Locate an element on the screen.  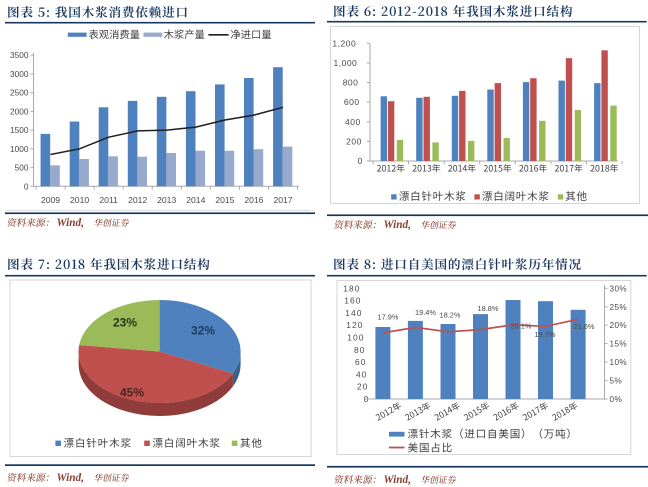
svg-text: 23% is located at coordinates (125, 323).